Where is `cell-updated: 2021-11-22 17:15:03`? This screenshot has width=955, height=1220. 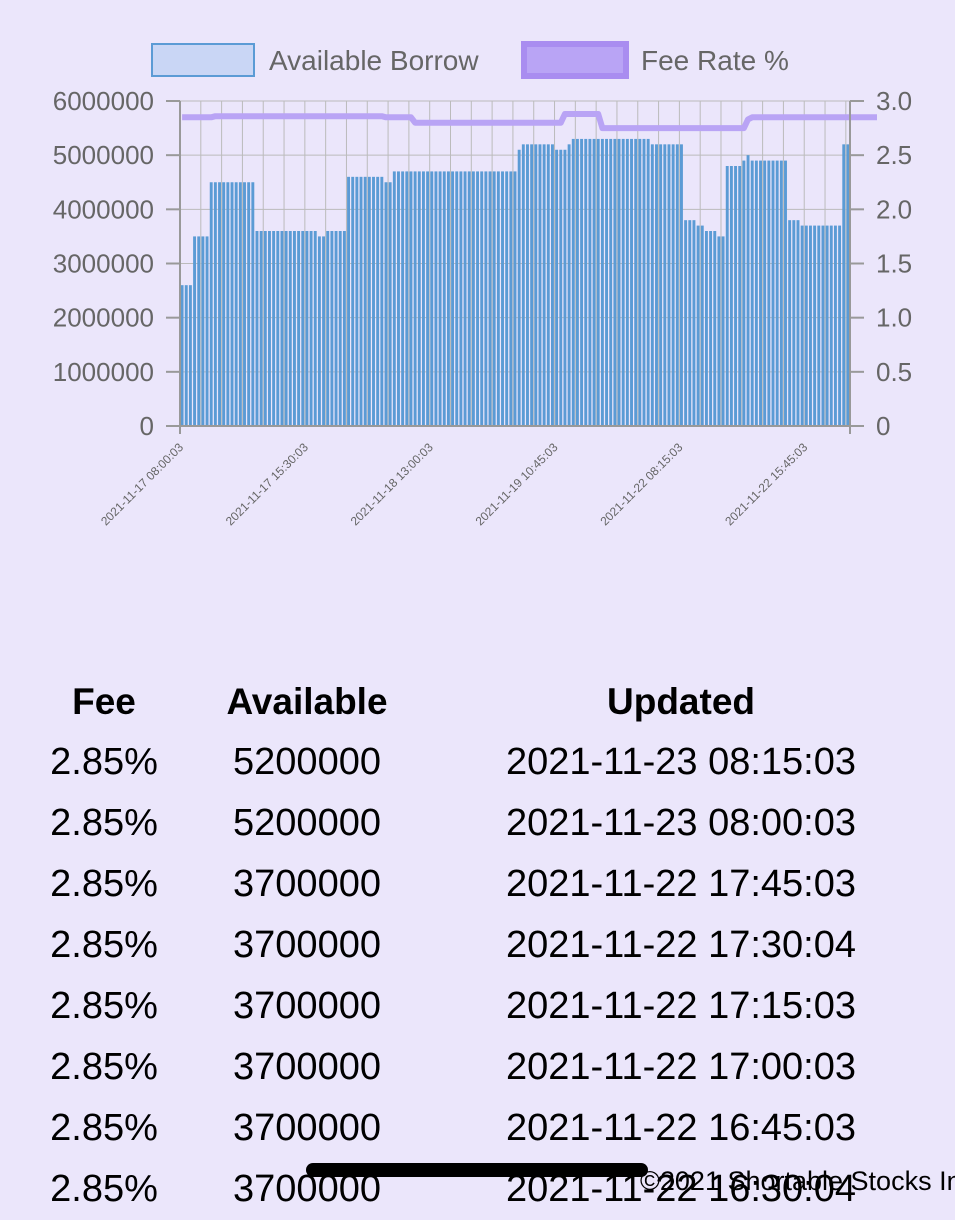
cell-updated: 2021-11-22 17:15:03 is located at coordinates (681, 1006).